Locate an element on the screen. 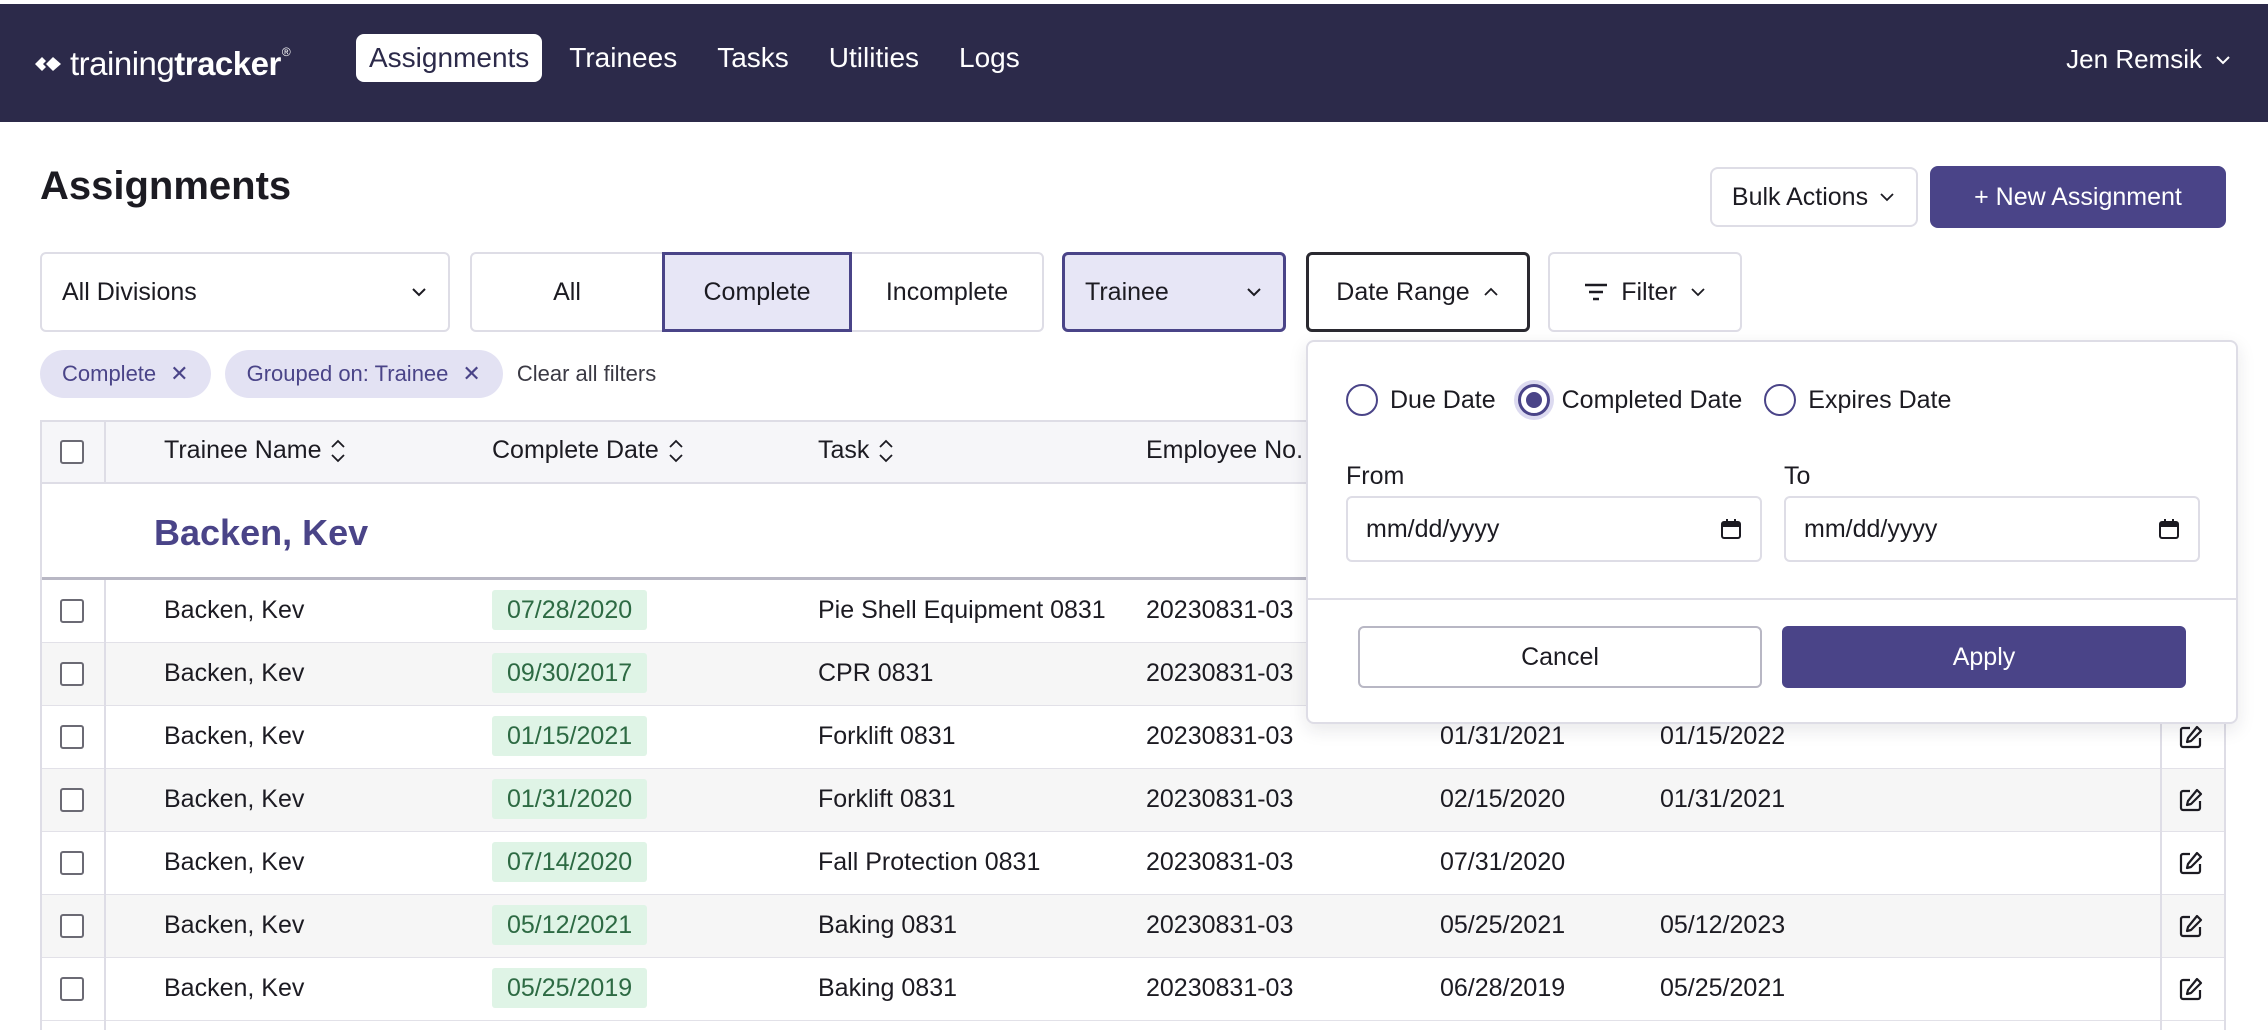 The width and height of the screenshot is (2268, 1030). date-range-button: Date Range is located at coordinates (1418, 292).